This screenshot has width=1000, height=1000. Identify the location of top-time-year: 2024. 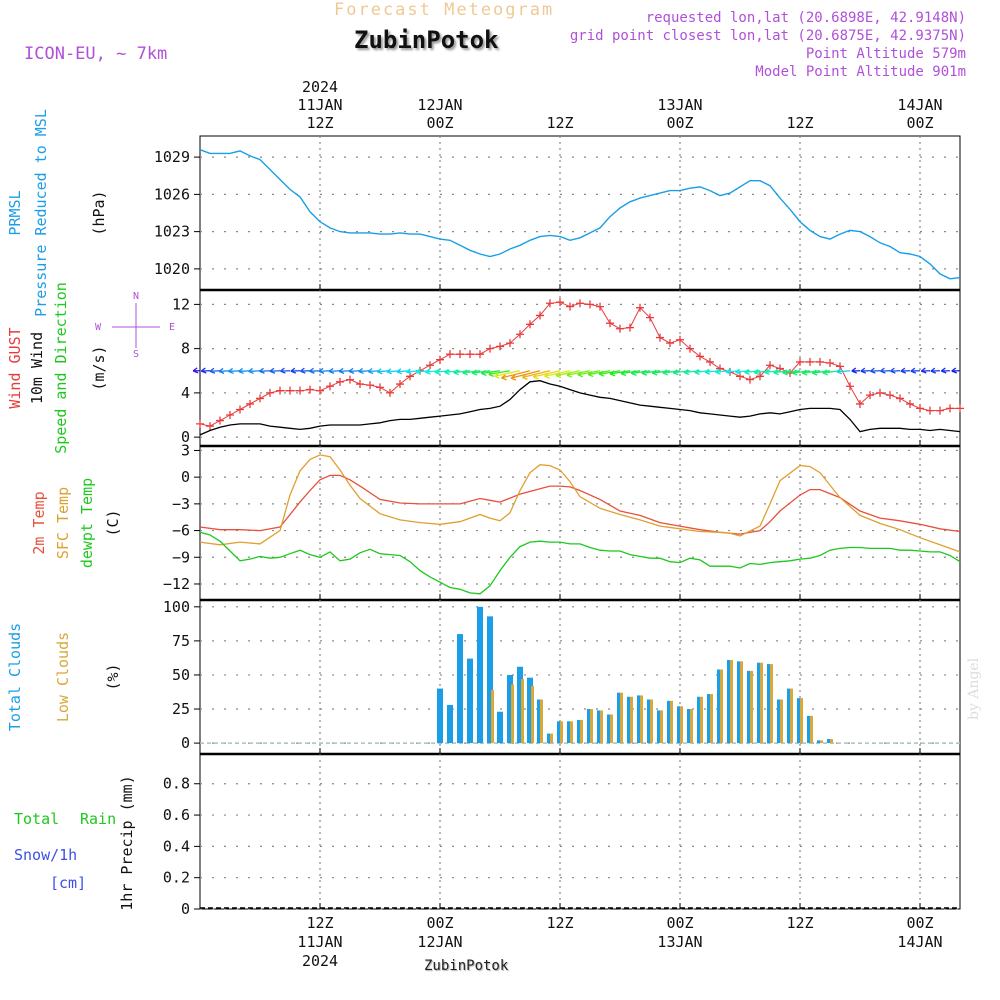
(320, 87).